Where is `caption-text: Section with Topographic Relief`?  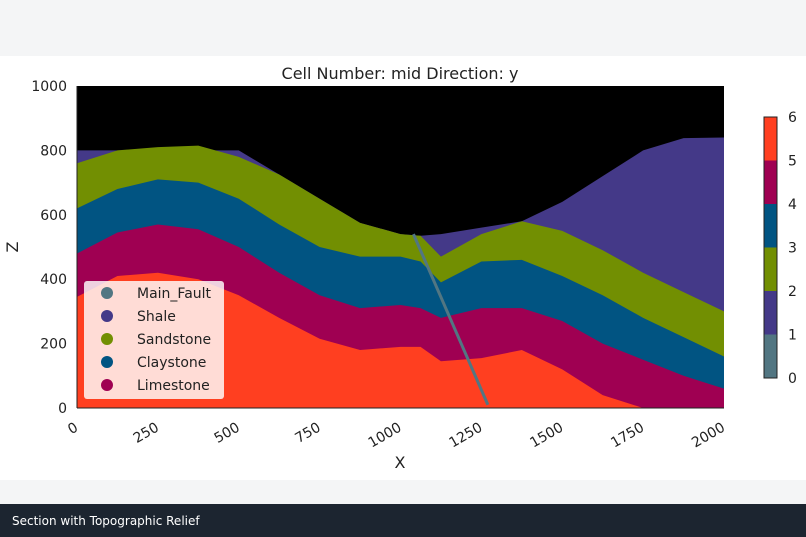 caption-text: Section with Topographic Relief is located at coordinates (106, 521).